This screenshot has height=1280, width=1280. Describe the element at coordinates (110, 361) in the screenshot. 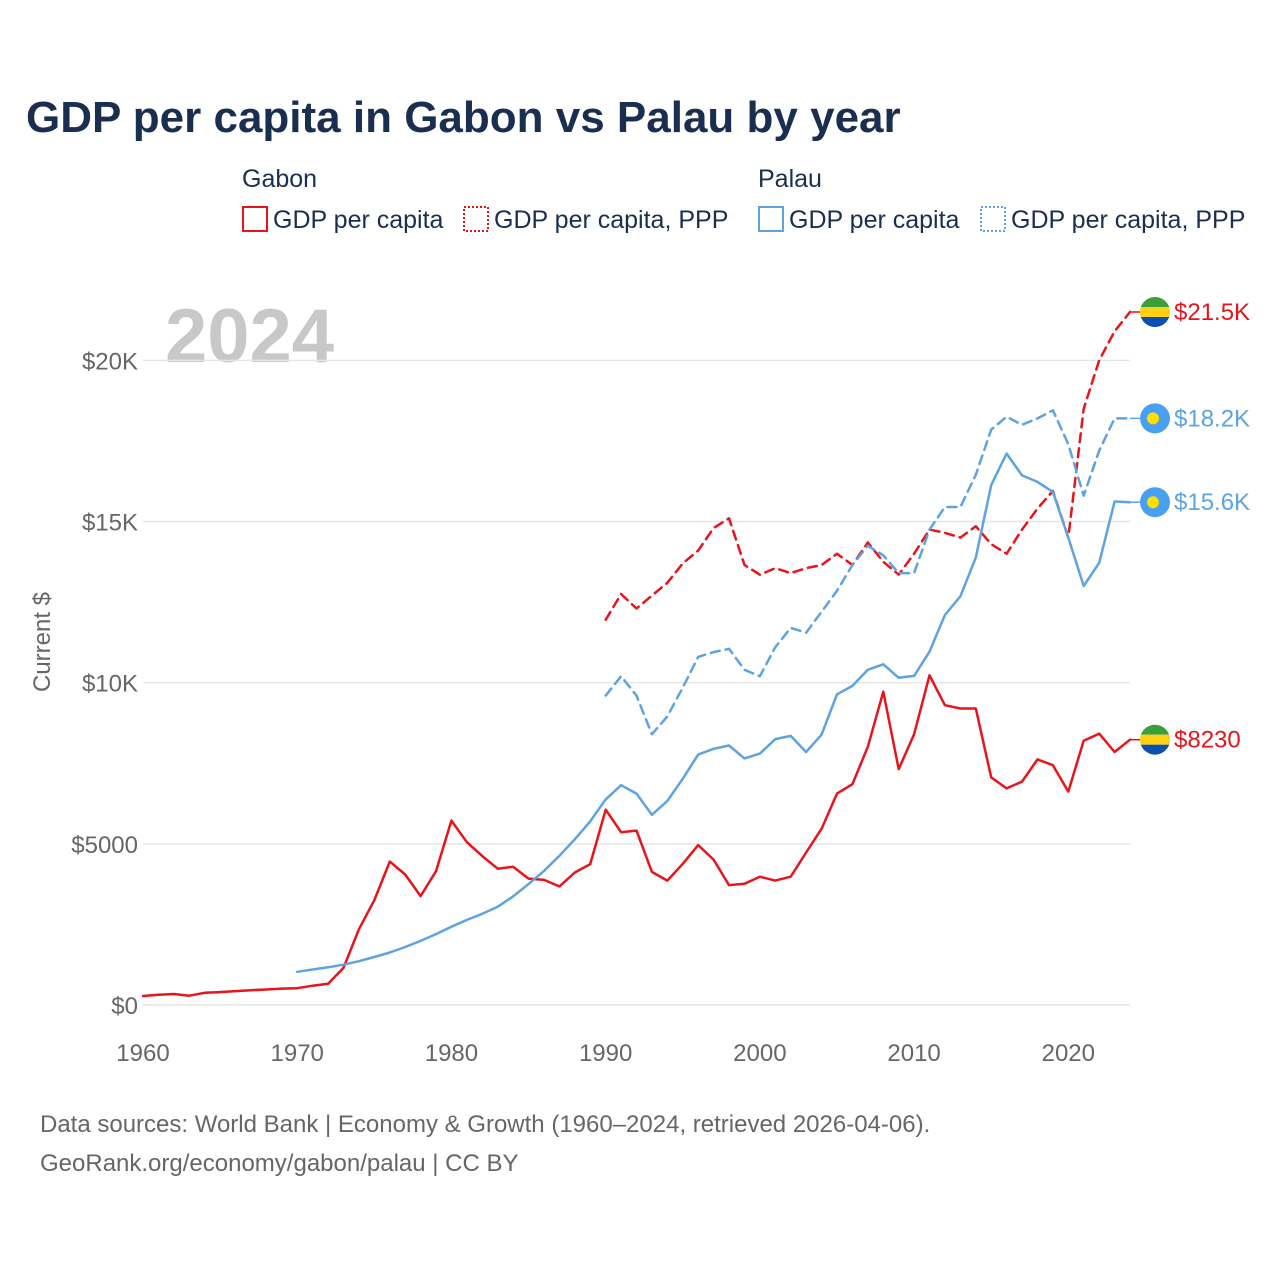

I see `y-tick-label: $20K` at that location.